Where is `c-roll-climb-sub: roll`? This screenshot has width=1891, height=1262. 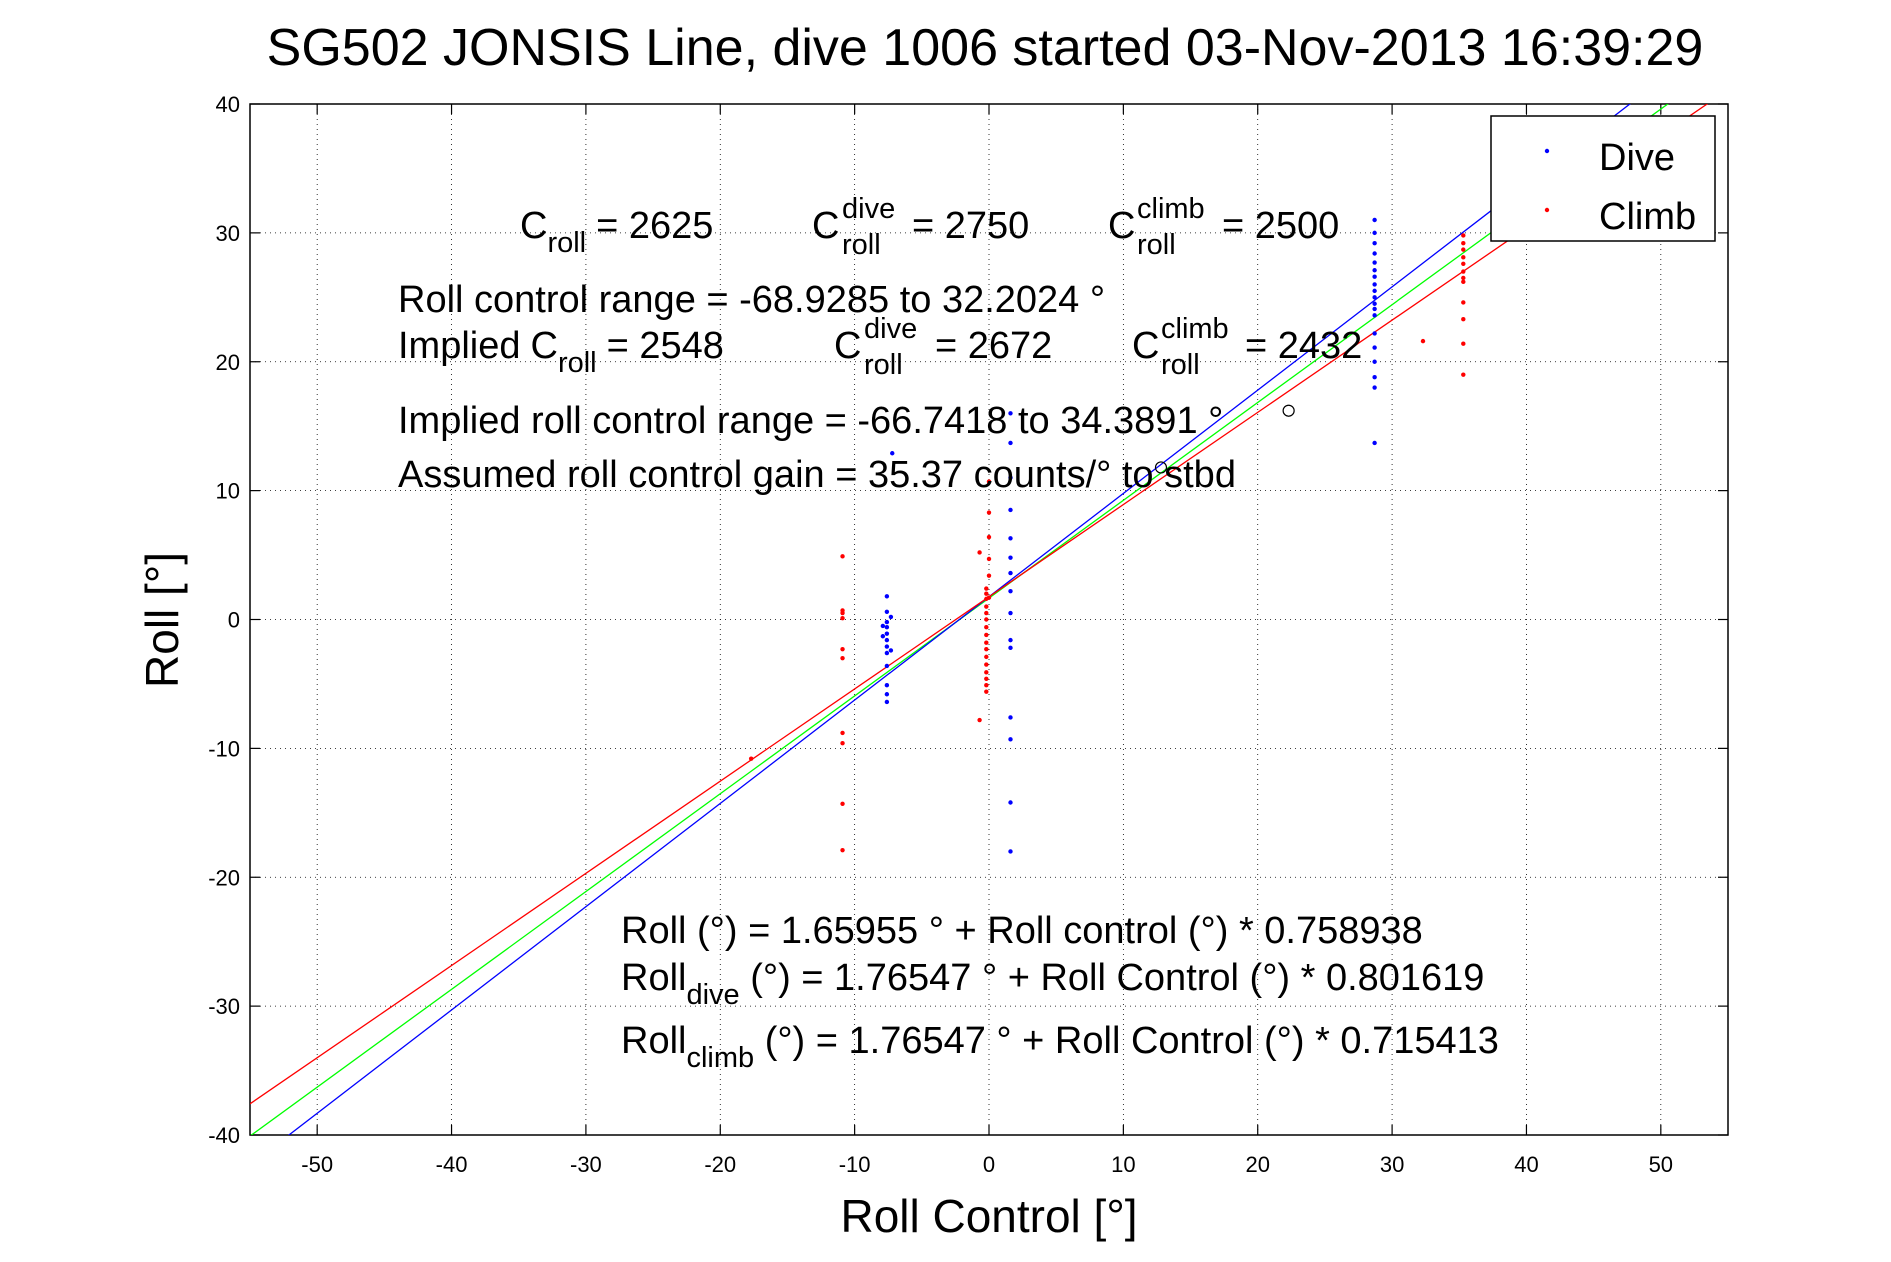
c-roll-climb-sub: roll is located at coordinates (1156, 245).